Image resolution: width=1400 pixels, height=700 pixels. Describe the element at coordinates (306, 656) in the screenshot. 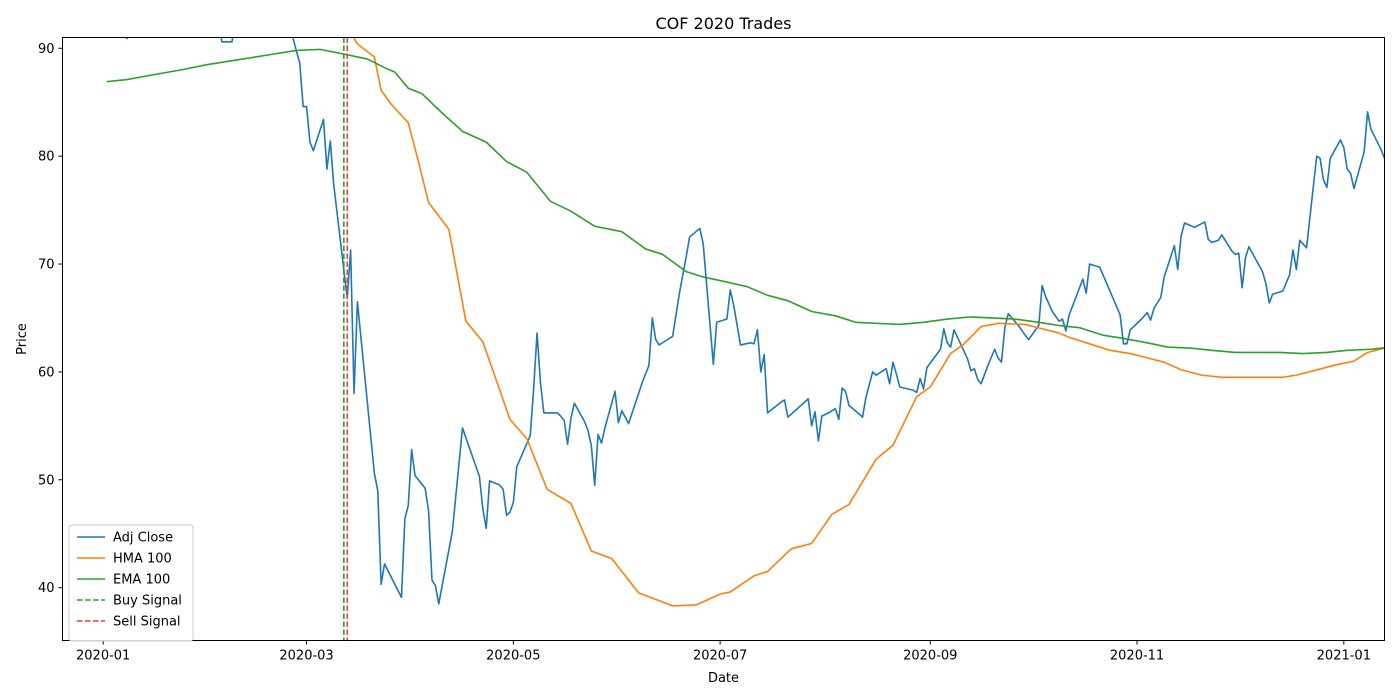

I see `x-tick-label: 2020-03` at that location.